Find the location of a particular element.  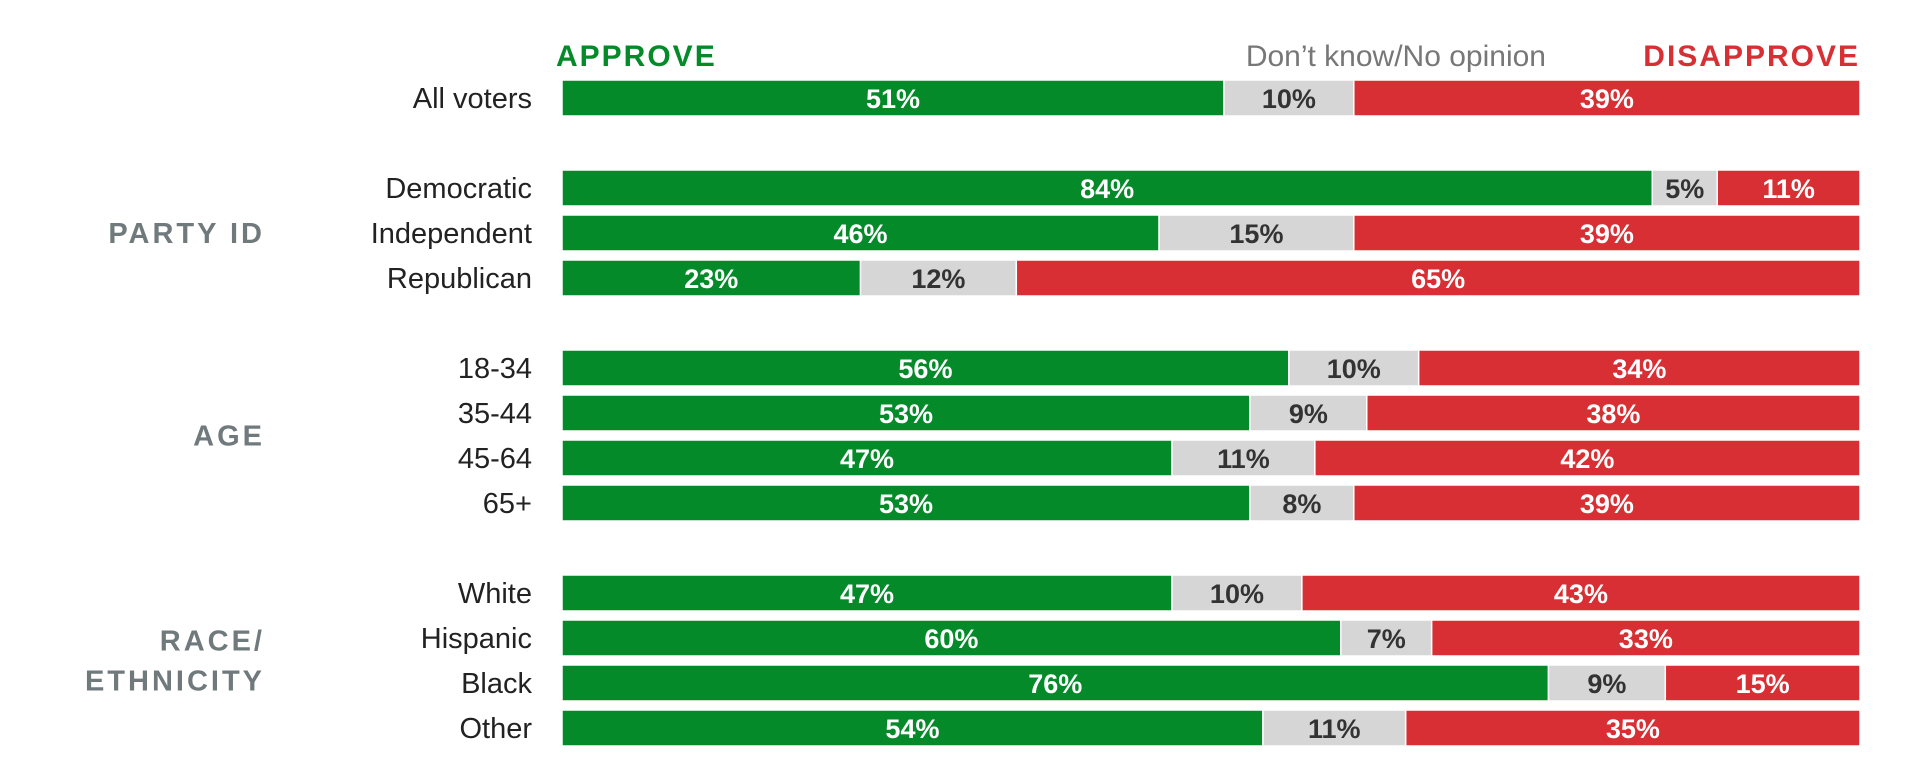

bar-independent-approve is located at coordinates (860, 233).